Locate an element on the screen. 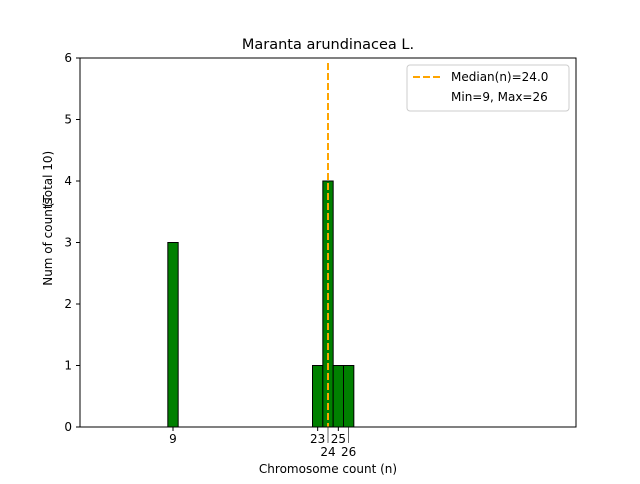 The width and height of the screenshot is (640, 484). chart-title: Maranta arundinacea L. is located at coordinates (328, 45).